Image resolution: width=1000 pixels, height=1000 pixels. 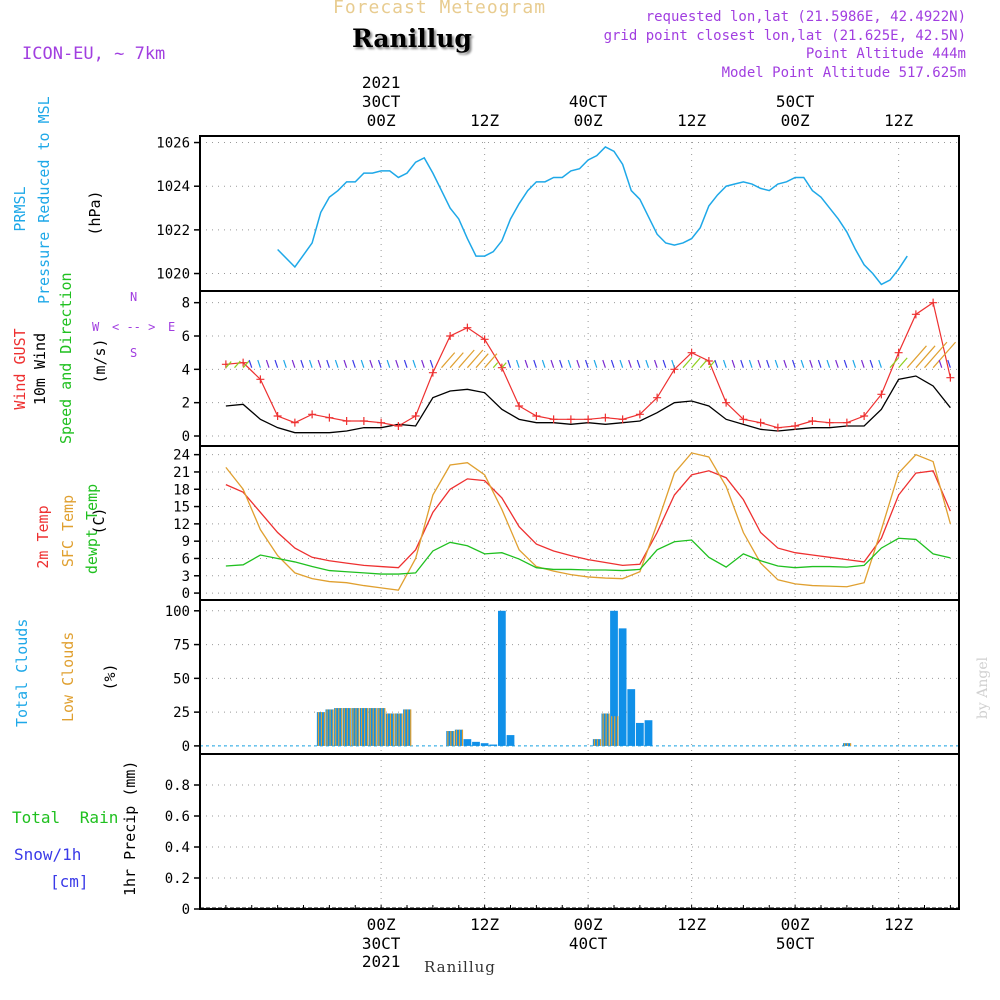 What do you see at coordinates (177, 848) in the screenshot?
I see `ytick-label: 0.4` at bounding box center [177, 848].